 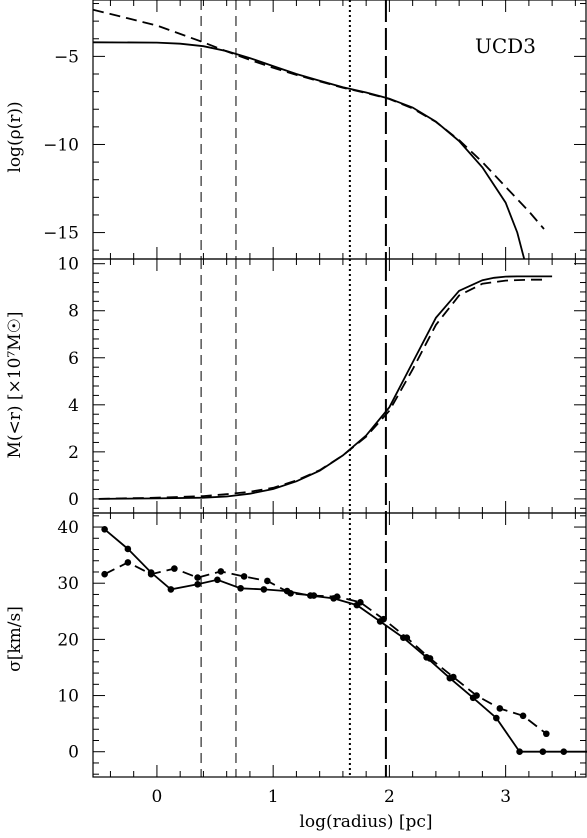 What do you see at coordinates (15, 639) in the screenshot?
I see `dispersion-ylabel: σ[km/s]` at bounding box center [15, 639].